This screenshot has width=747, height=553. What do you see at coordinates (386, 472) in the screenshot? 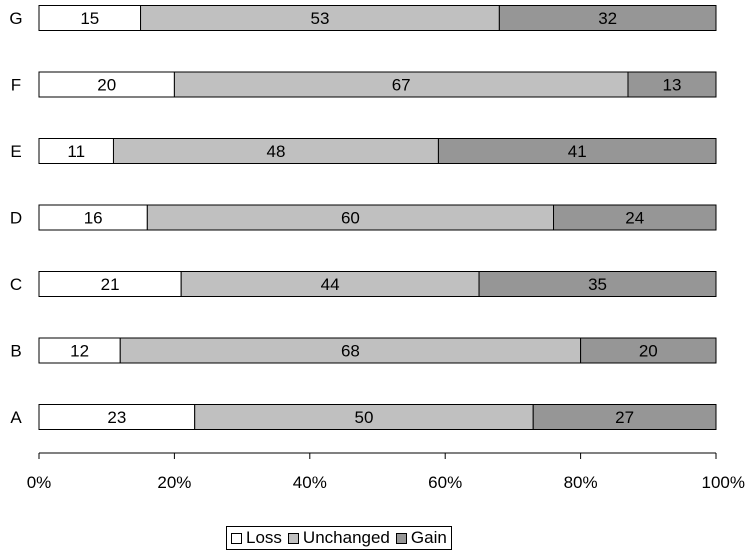
I see `x-axis: 0% 20% 40% 60% 80% 100%` at bounding box center [386, 472].